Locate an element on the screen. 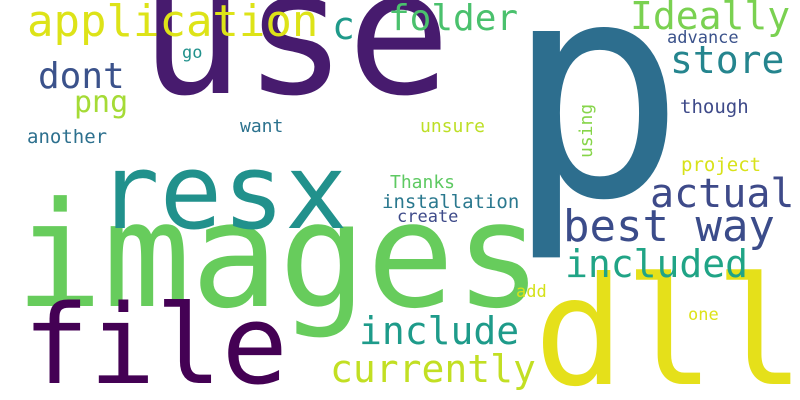  word-use: use is located at coordinates (295, 67).